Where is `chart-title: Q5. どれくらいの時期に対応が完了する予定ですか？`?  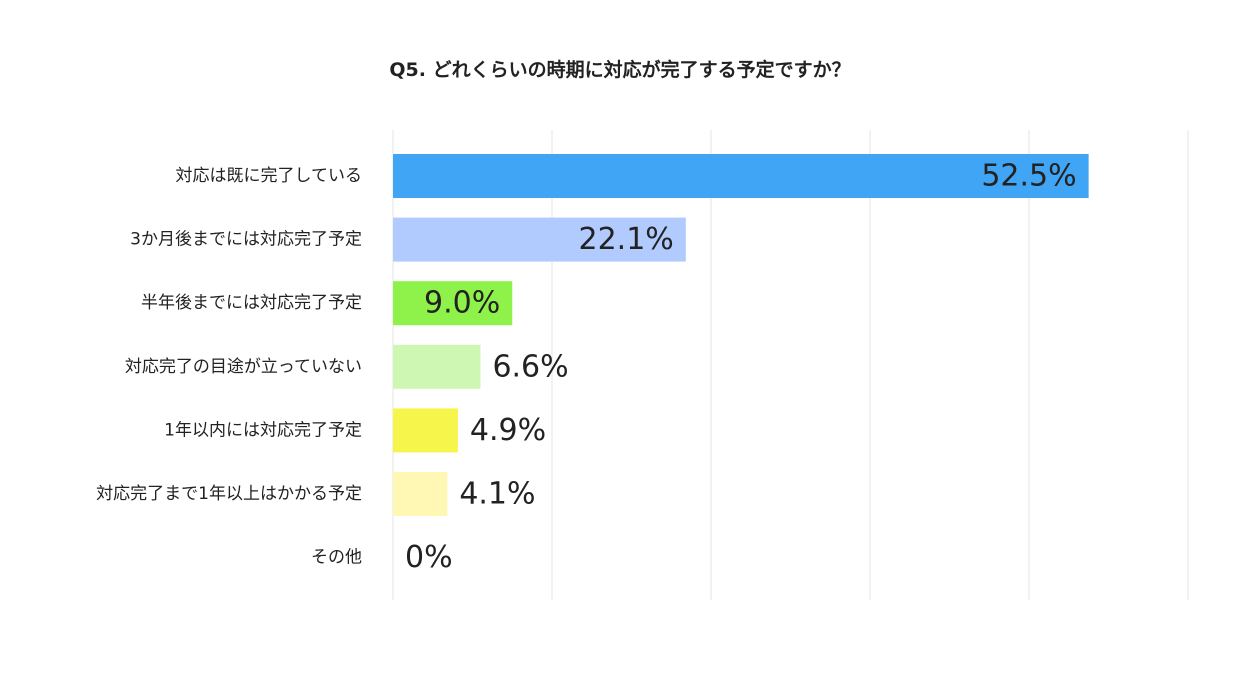
chart-title: Q5. どれくらいの時期に対応が完了する予定ですか？ is located at coordinates (620, 70).